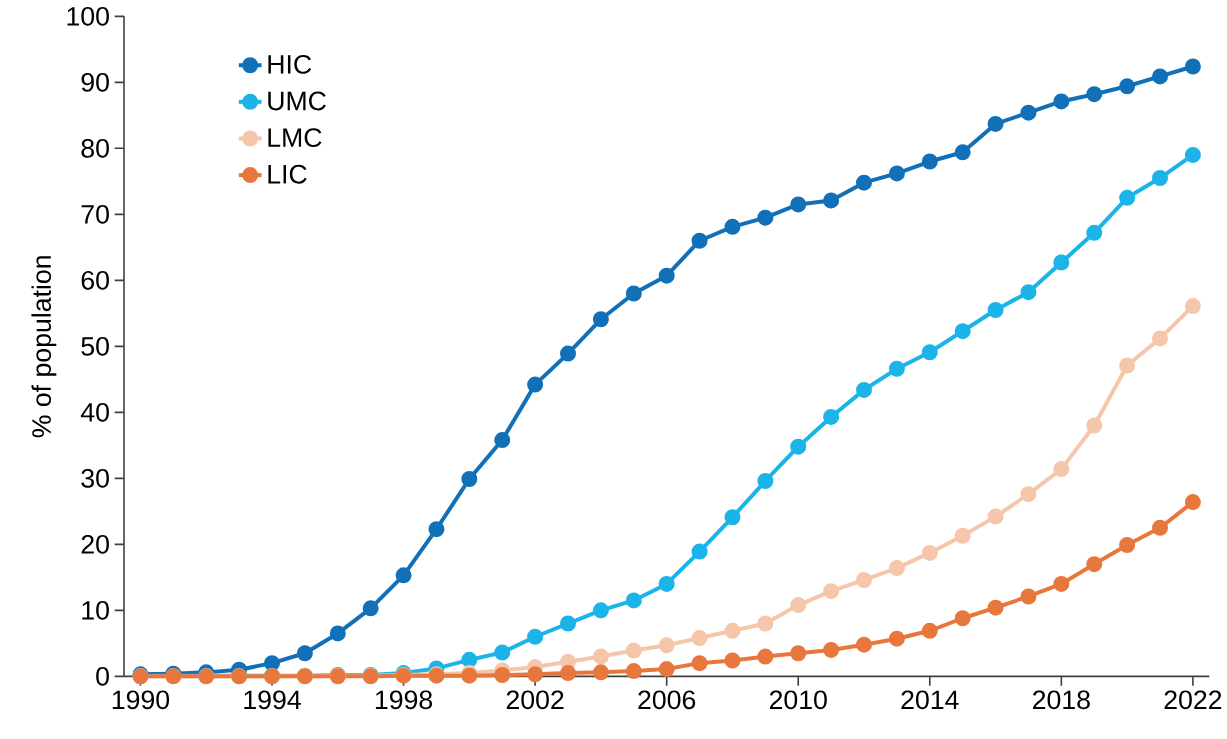 This screenshot has width=1227, height=739. Describe the element at coordinates (95, 610) in the screenshot. I see `y-tick-label: 10` at that location.